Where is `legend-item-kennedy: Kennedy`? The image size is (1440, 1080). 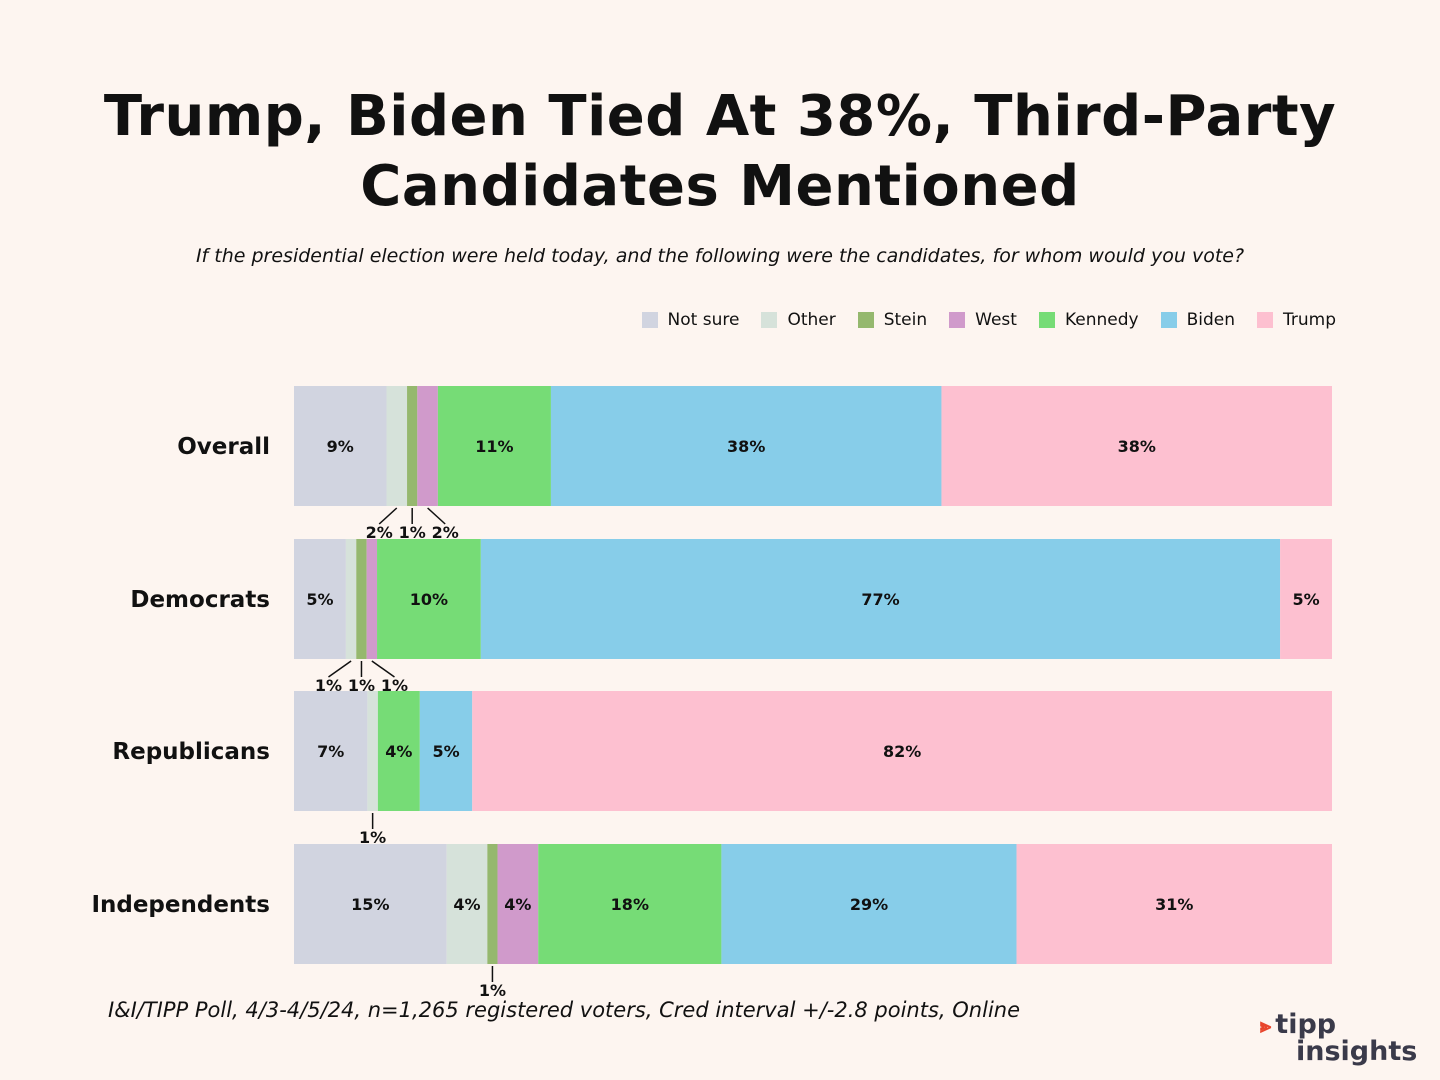
legend-item-kennedy: Kennedy is located at coordinates (1088, 320).